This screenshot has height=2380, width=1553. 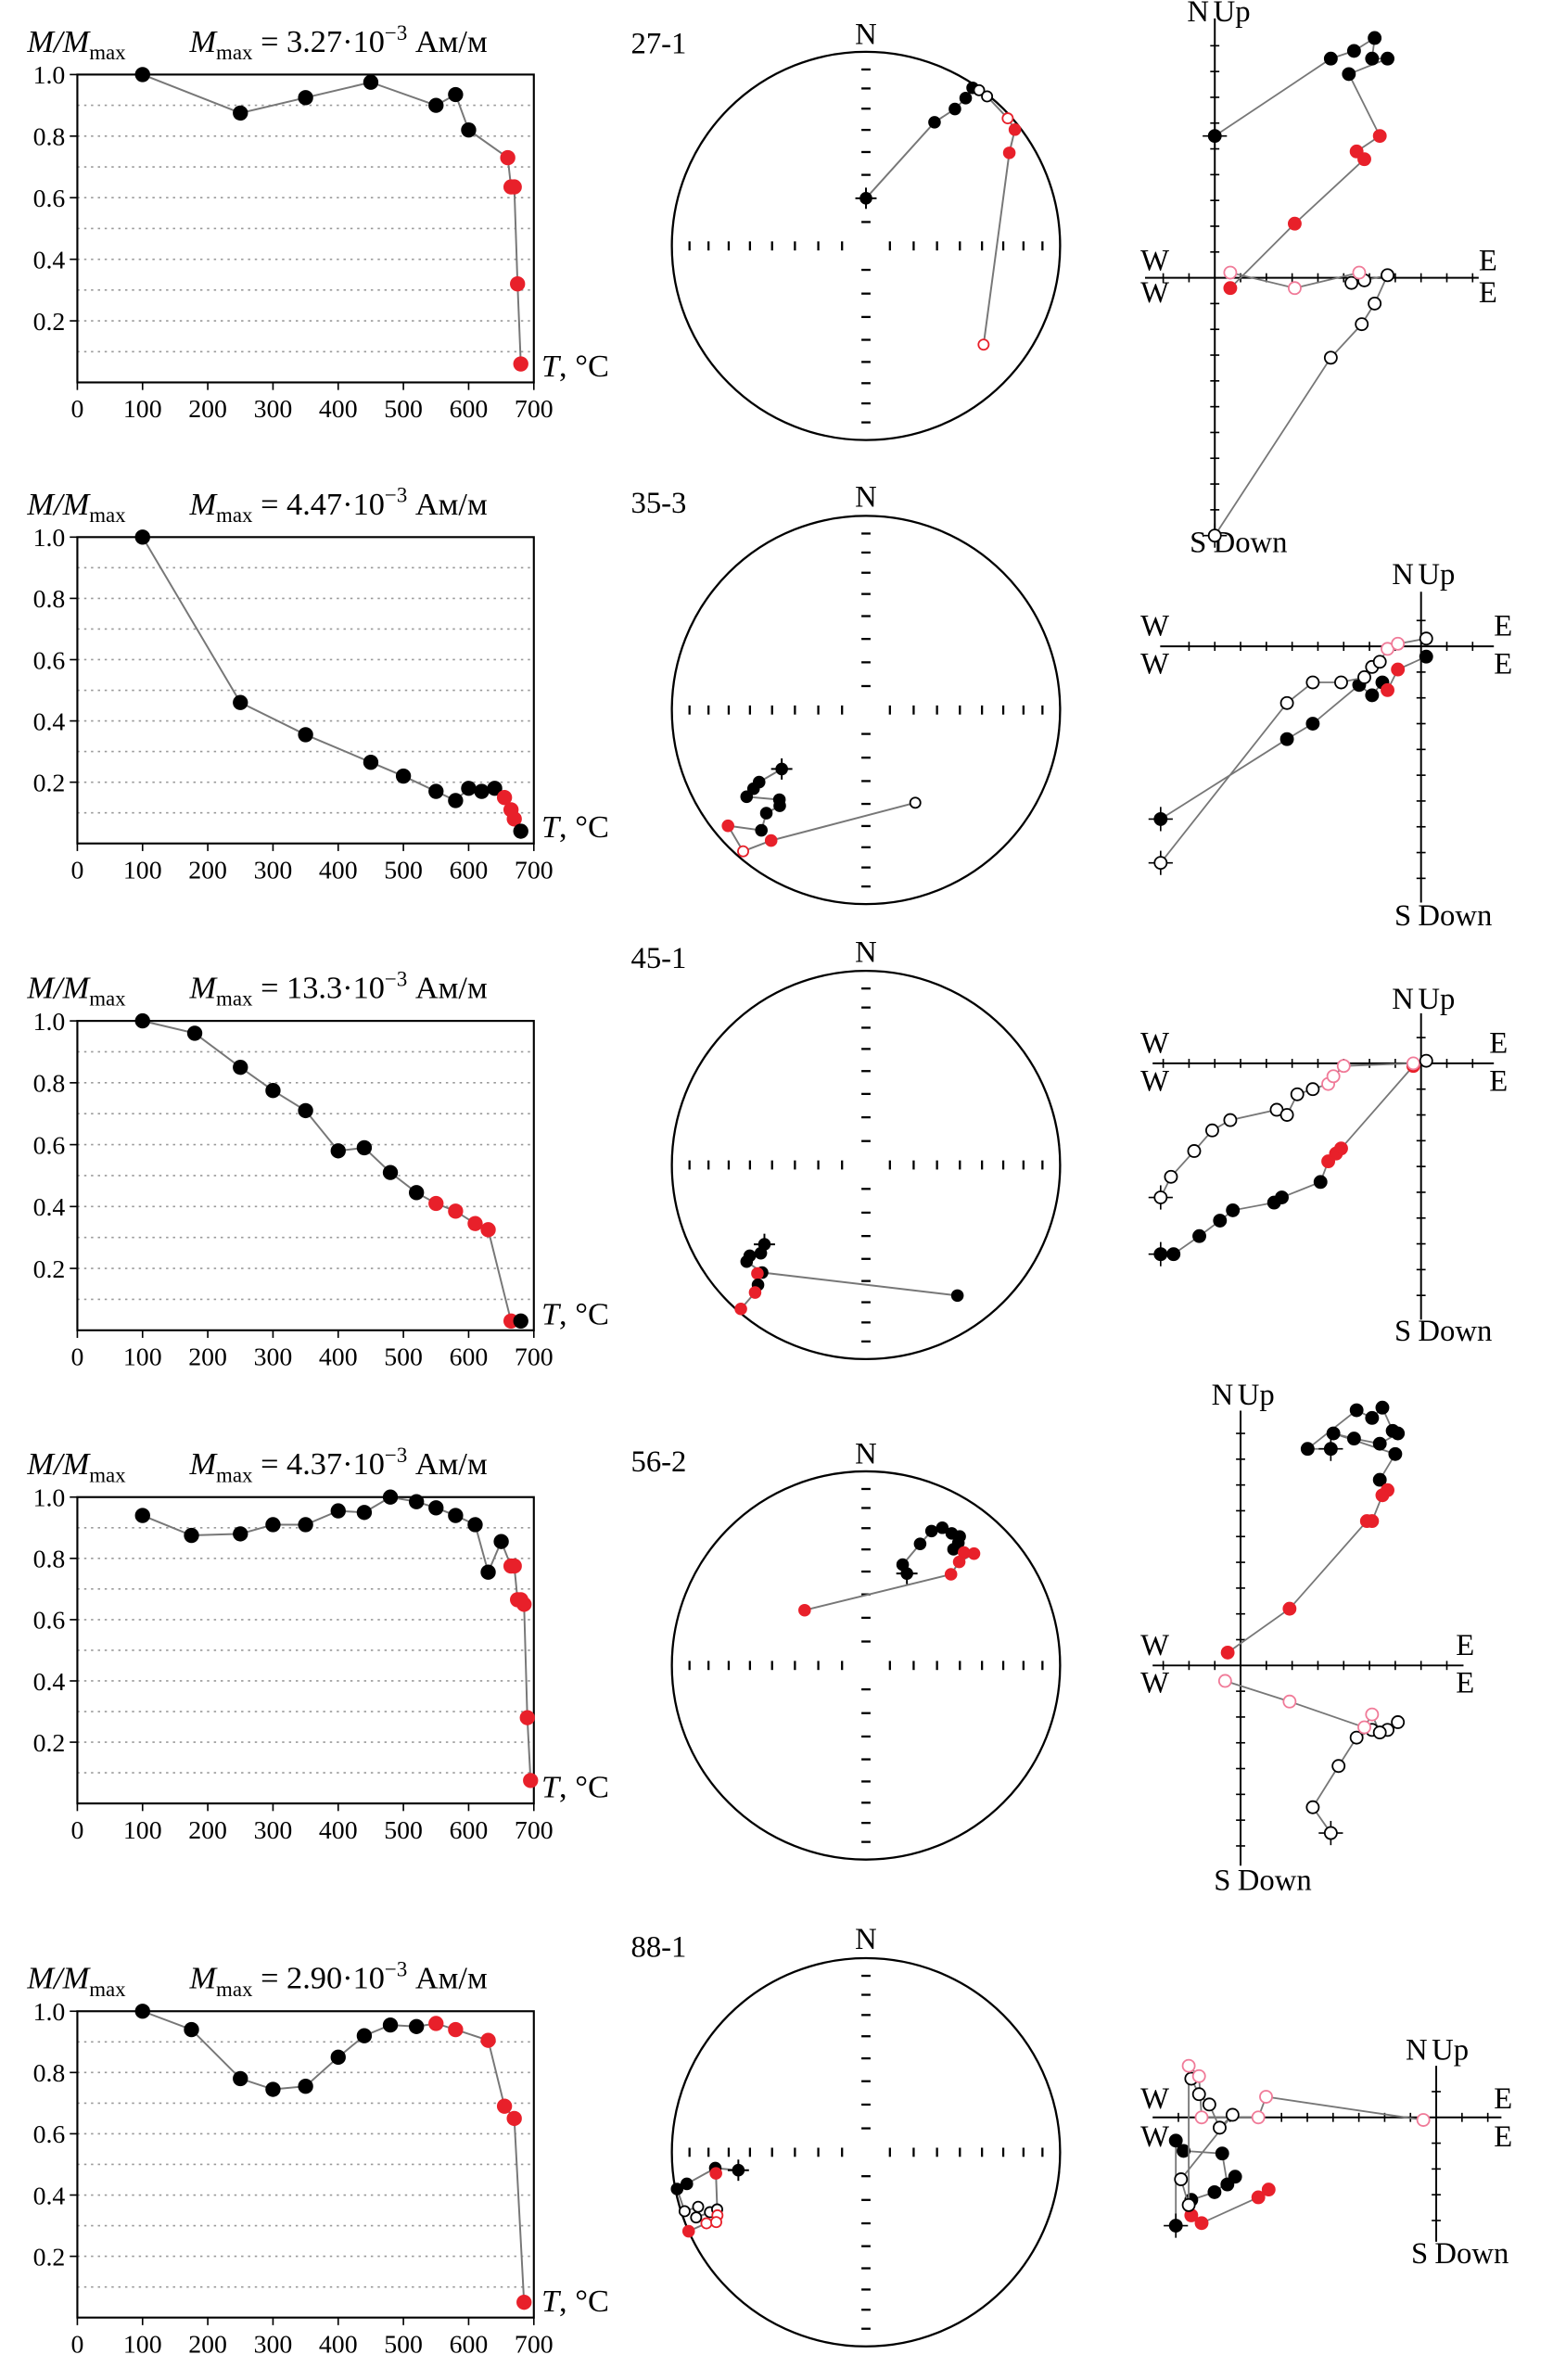 What do you see at coordinates (1326, 745) in the screenshot?
I see `zijderveld-diagram-2: N Up S Down WW EE` at bounding box center [1326, 745].